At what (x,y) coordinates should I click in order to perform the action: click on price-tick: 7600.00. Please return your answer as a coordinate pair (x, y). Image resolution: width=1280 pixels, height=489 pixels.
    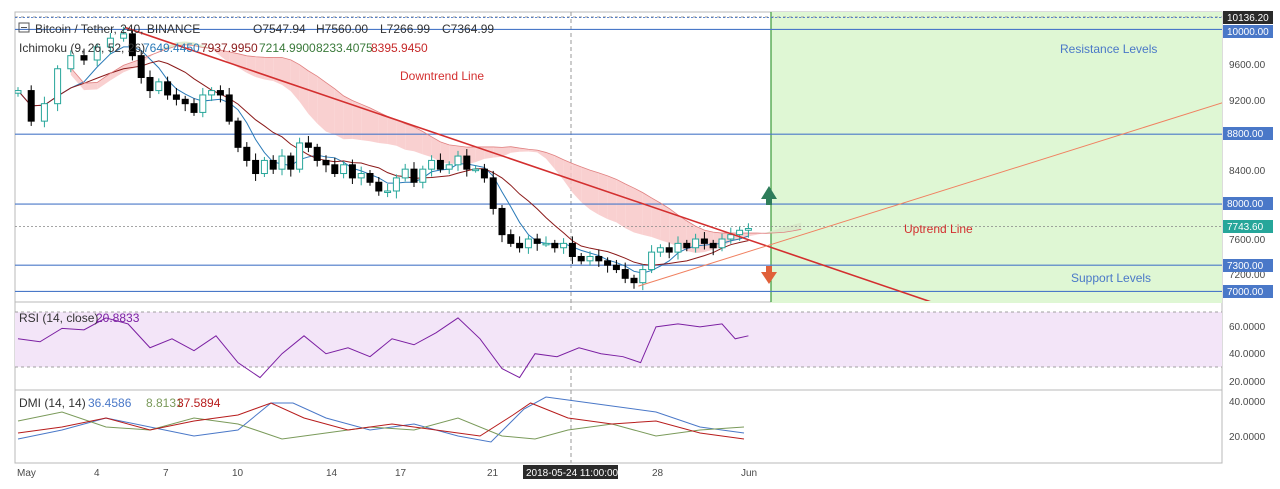
    Looking at the image, I should click on (1247, 240).